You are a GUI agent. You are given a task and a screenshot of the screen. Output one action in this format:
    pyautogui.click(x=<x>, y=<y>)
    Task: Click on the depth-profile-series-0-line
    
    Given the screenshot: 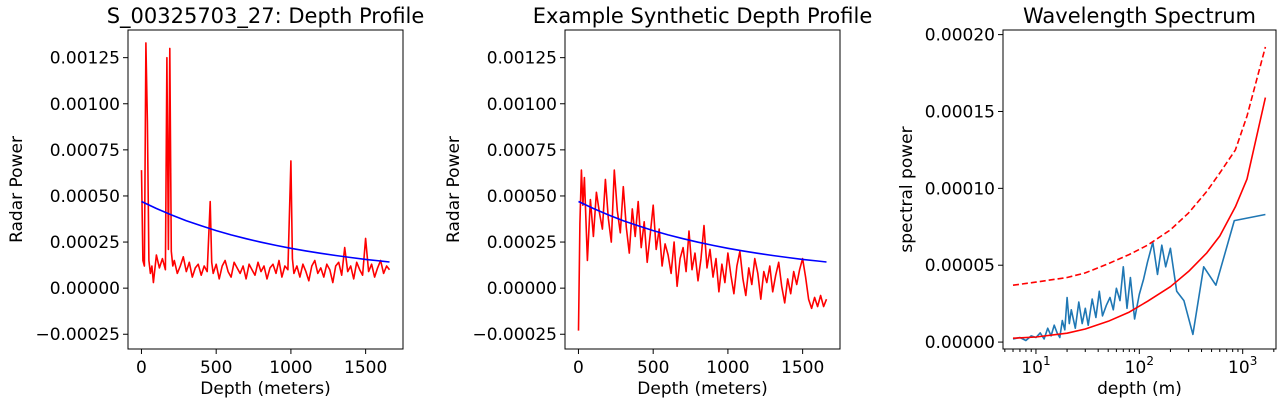 What is the action you would take?
    pyautogui.click(x=265, y=163)
    